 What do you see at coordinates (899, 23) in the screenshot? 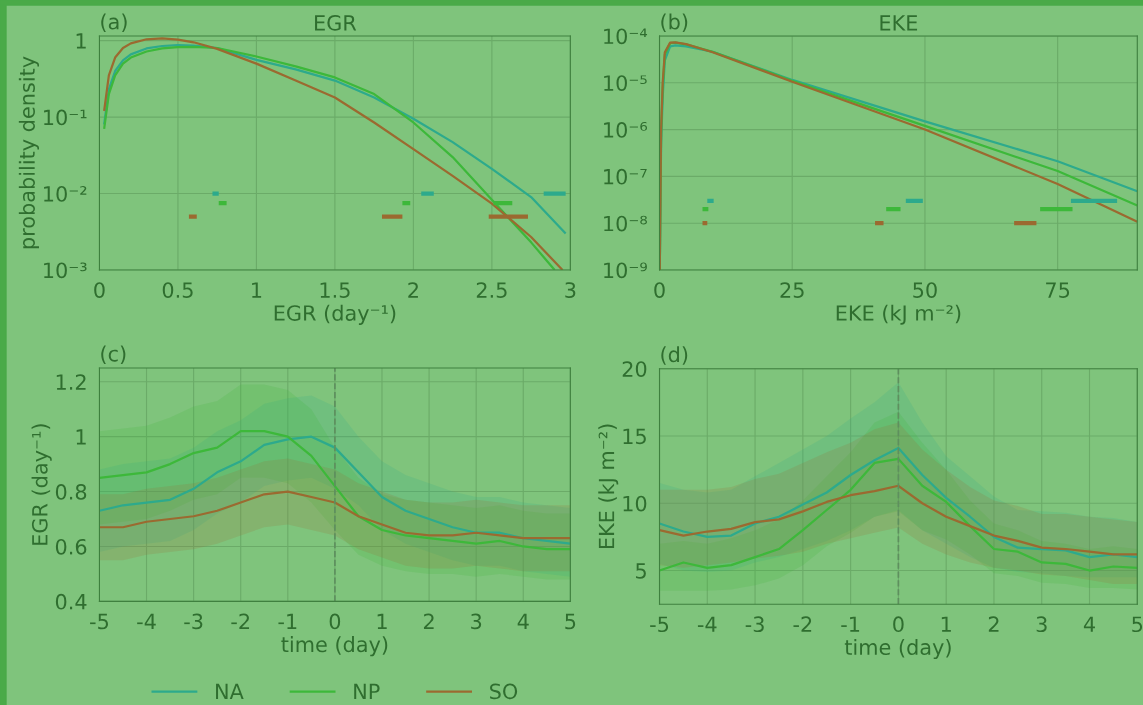
I see `chart-title: EKE` at bounding box center [899, 23].